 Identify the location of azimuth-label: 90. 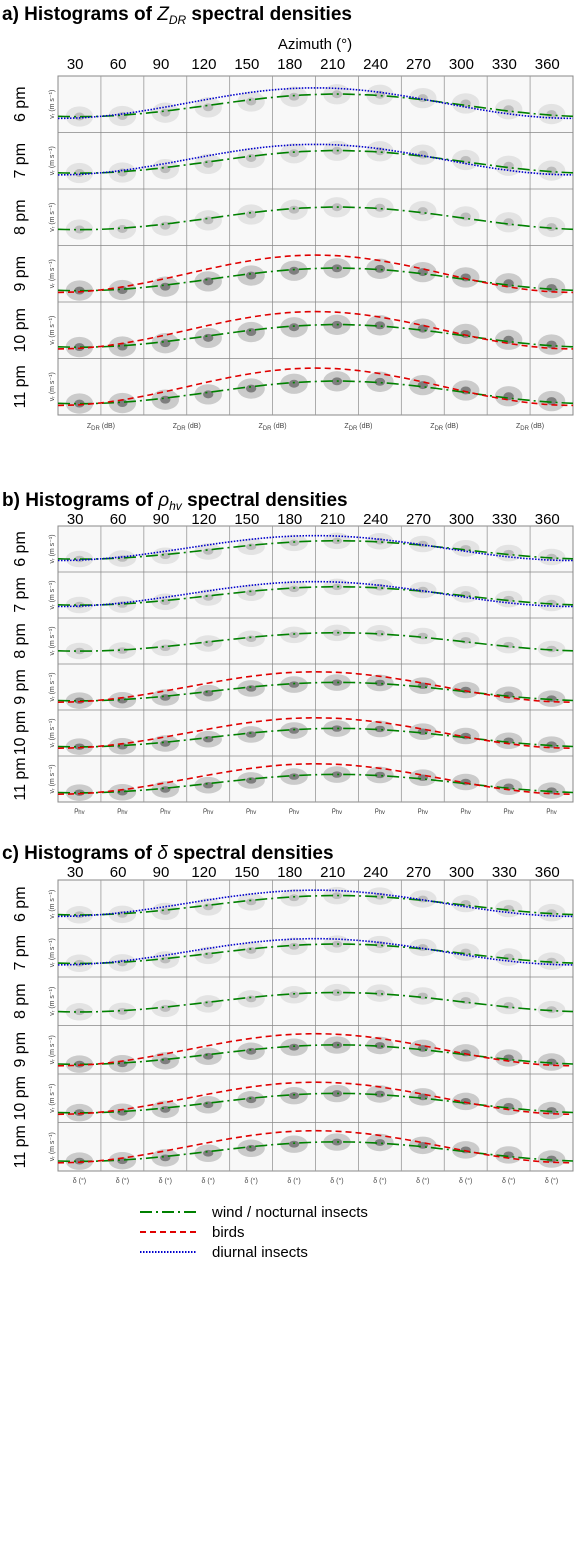
(161, 519).